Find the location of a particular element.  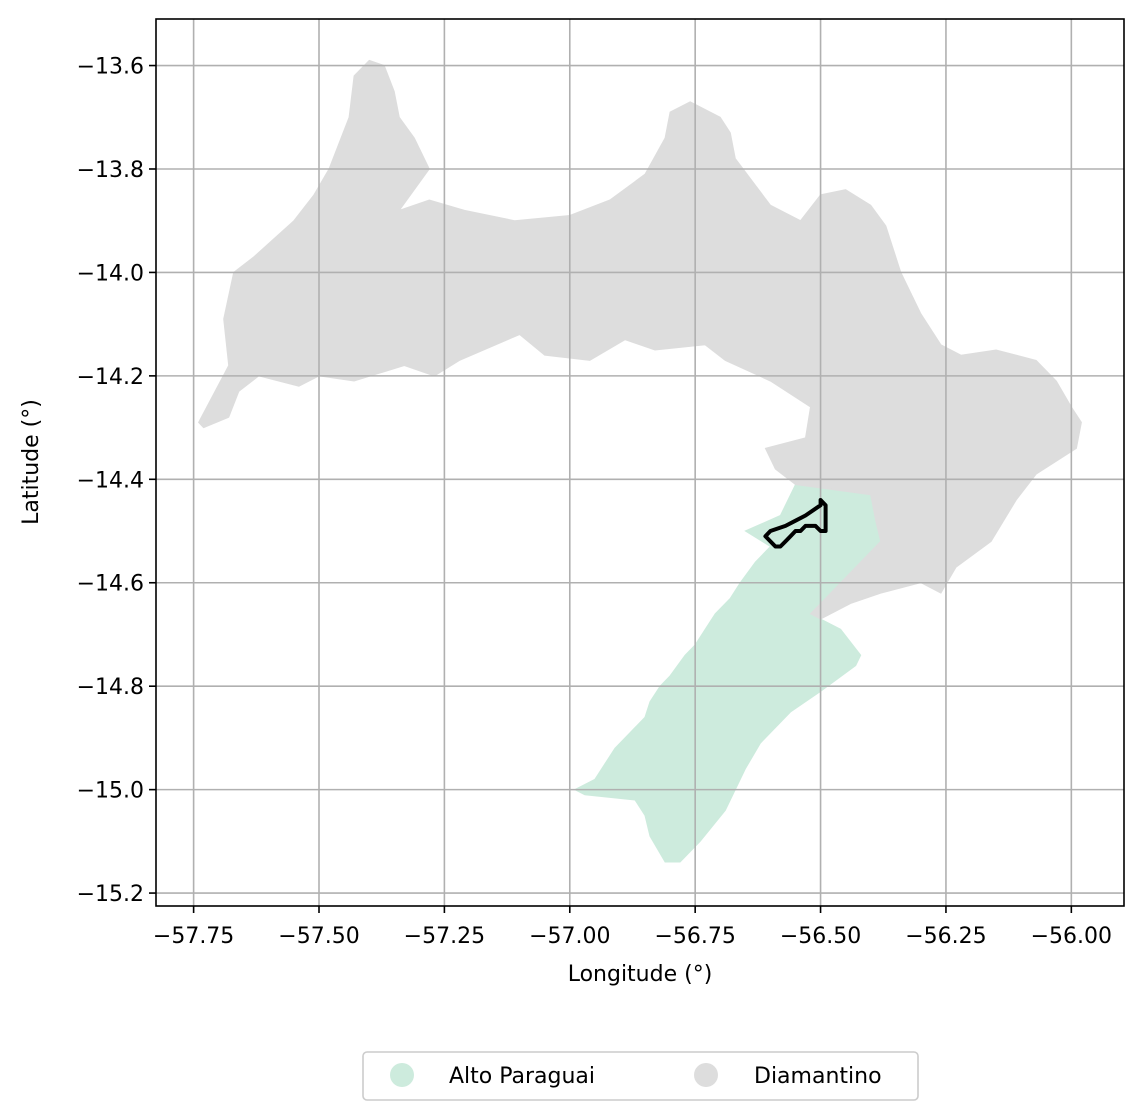

y-tick-label: −14.8 is located at coordinates (110, 687).